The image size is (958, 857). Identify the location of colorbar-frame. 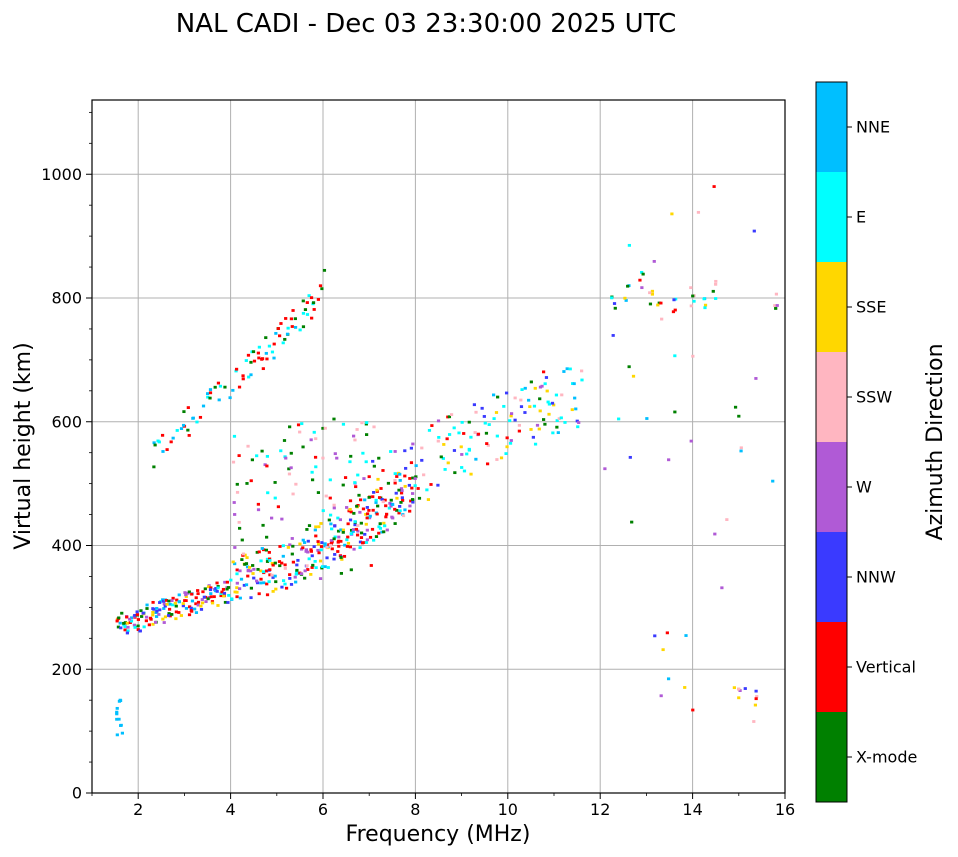
(831, 442).